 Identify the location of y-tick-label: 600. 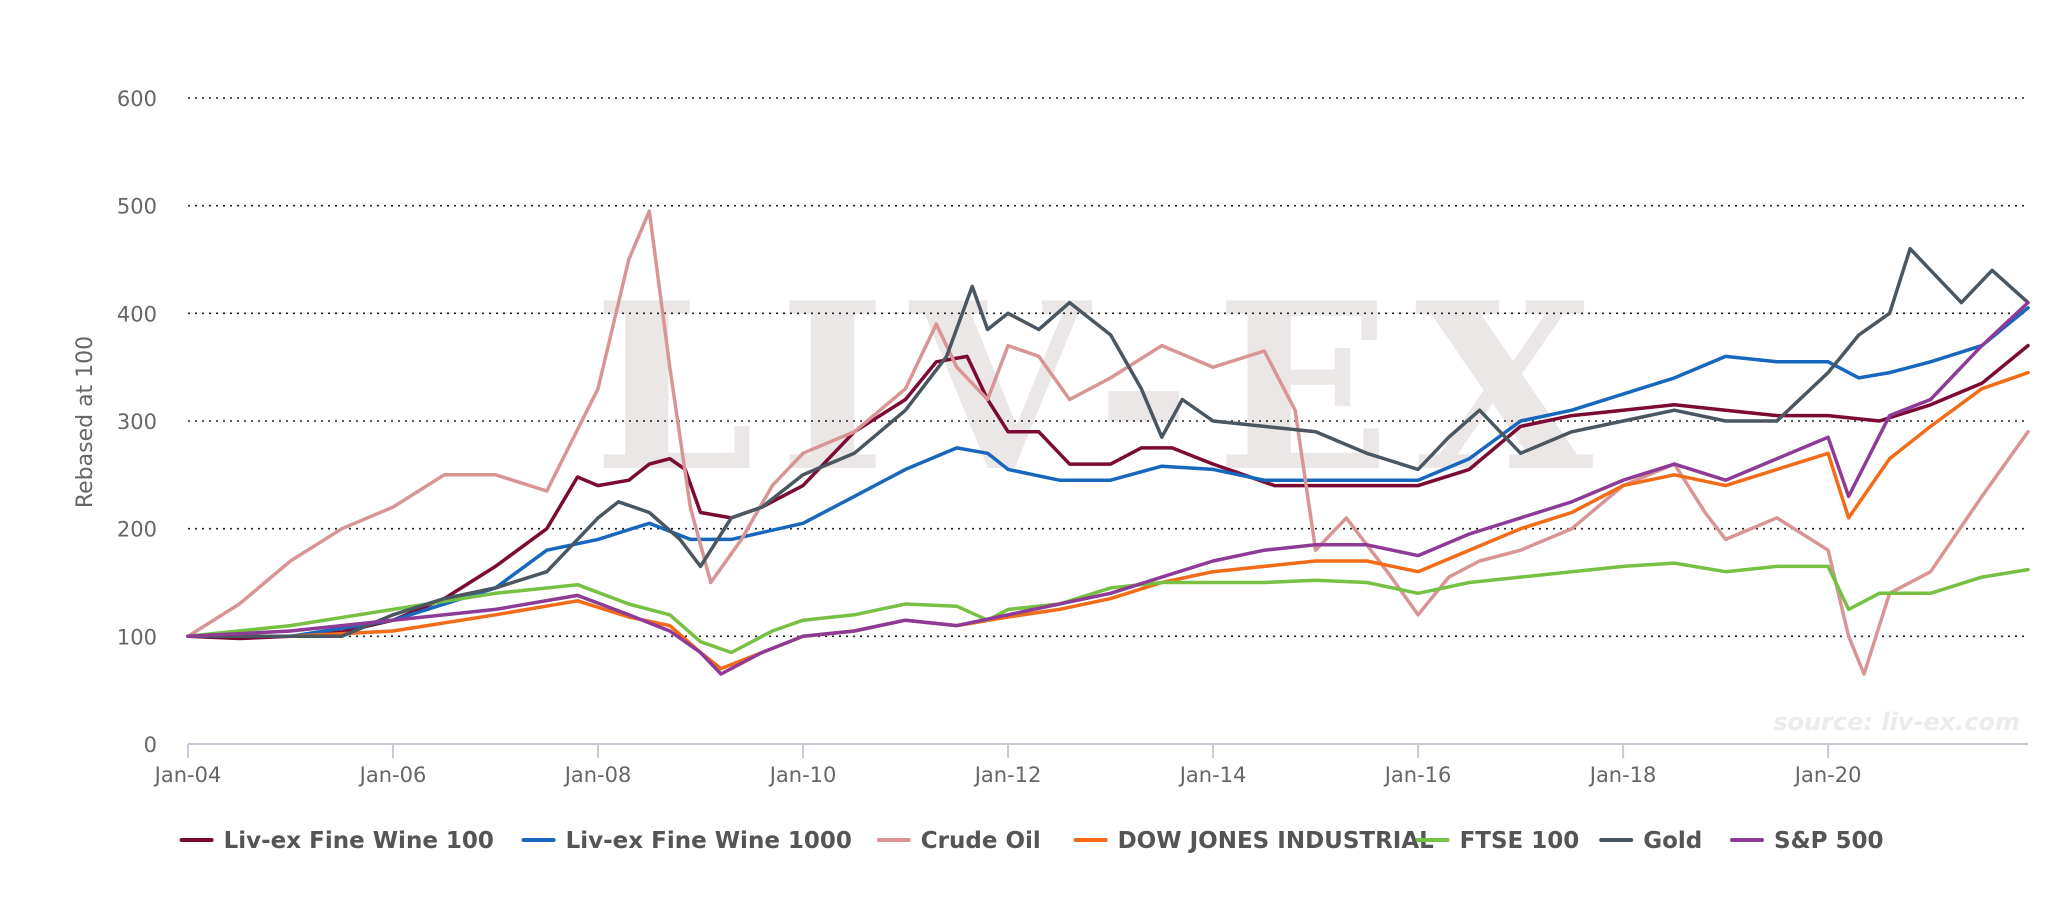
(137, 99).